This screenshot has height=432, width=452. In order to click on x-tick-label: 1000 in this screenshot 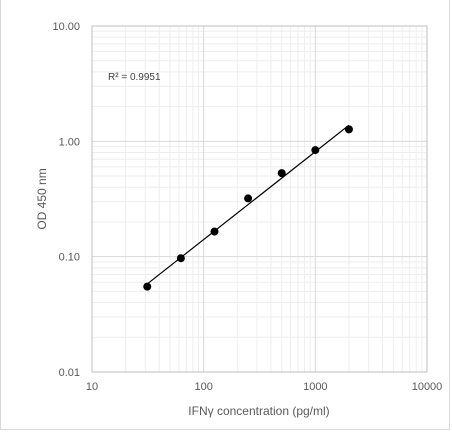, I will do `click(315, 387)`.